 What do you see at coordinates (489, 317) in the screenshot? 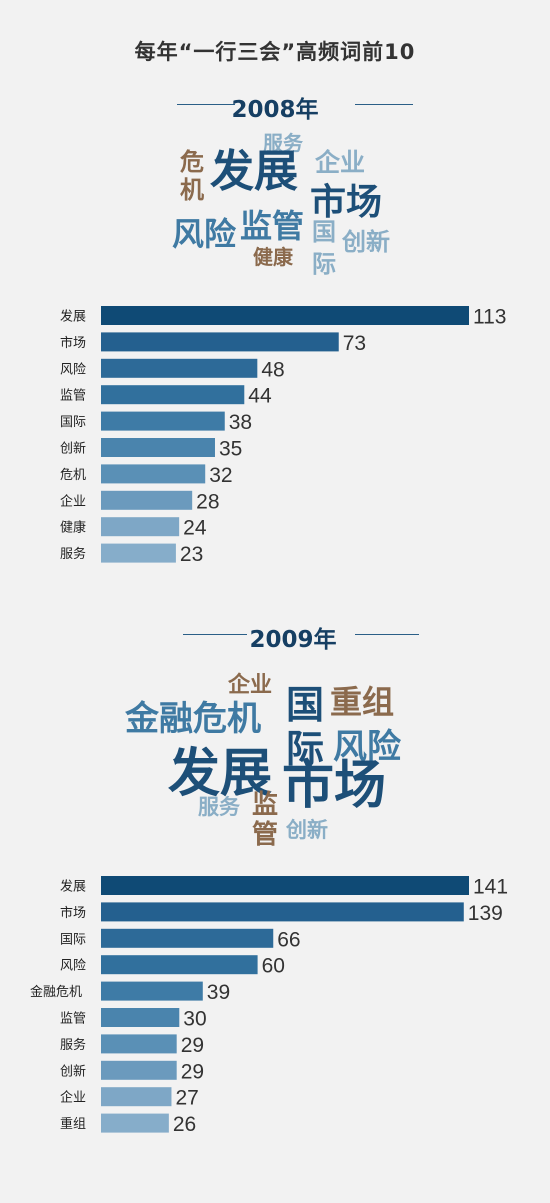
I see `bar-value-label: 113` at bounding box center [489, 317].